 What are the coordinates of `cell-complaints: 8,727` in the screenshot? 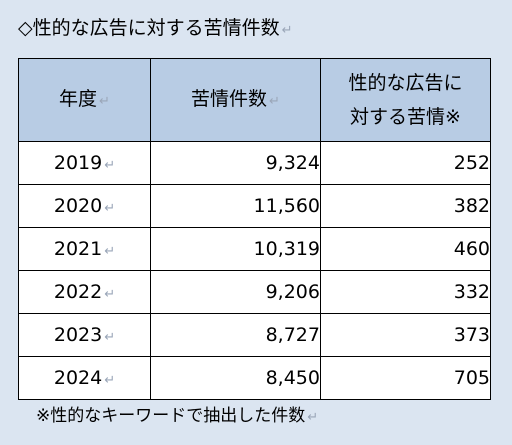 It's located at (235, 335).